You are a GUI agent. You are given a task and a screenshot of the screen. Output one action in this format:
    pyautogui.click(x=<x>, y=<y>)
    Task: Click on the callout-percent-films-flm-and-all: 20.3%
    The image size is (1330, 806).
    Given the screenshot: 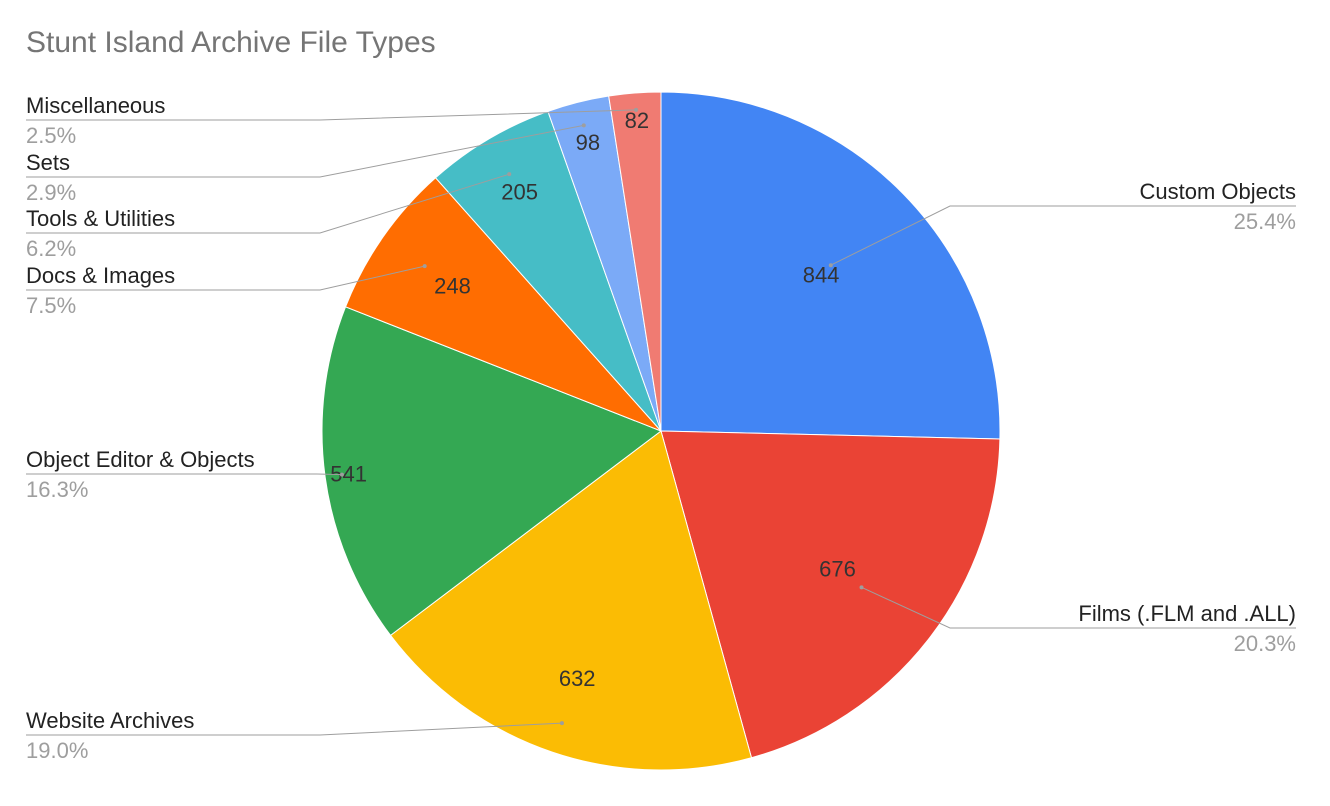 What is the action you would take?
    pyautogui.click(x=1265, y=643)
    